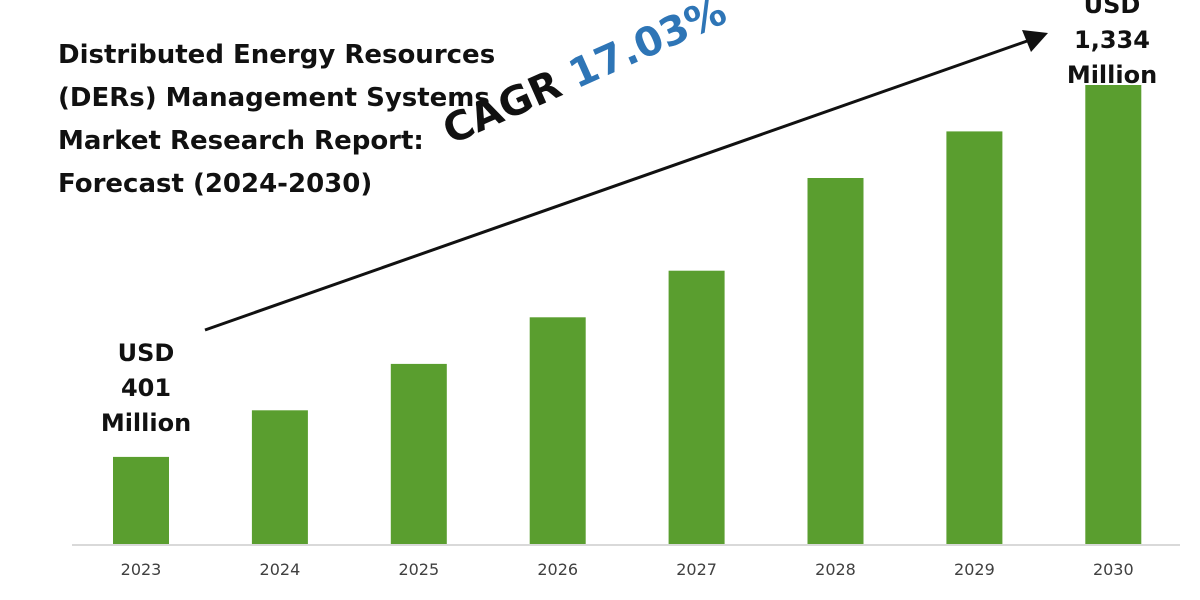 The width and height of the screenshot is (1200, 600). What do you see at coordinates (696, 569) in the screenshot?
I see `x-tick-label-2027: 2027` at bounding box center [696, 569].